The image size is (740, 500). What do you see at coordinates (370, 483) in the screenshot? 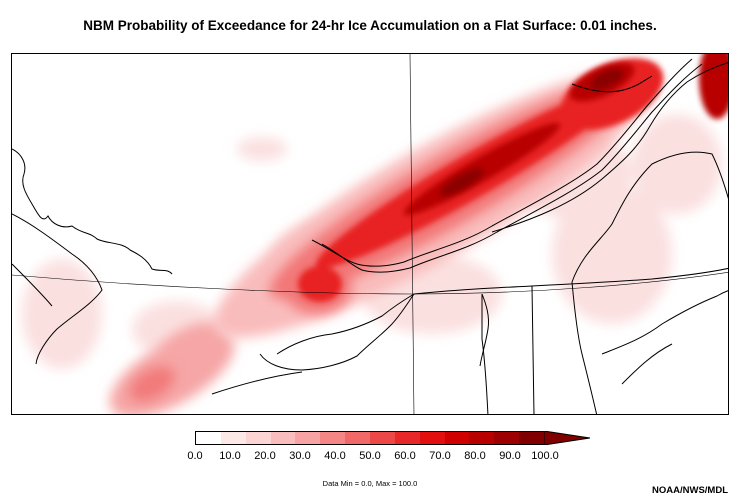
I see `data-range-text: Data Min = 0.0, Max = 100.0` at bounding box center [370, 483].